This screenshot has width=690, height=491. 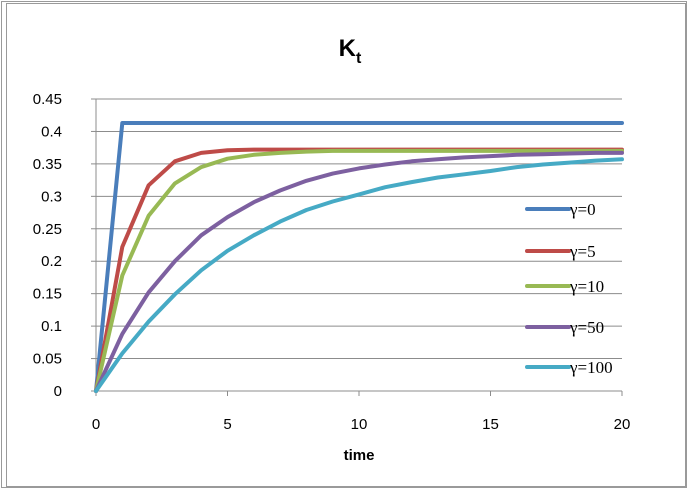 I want to click on legend-label: γ=100, so click(x=591, y=367).